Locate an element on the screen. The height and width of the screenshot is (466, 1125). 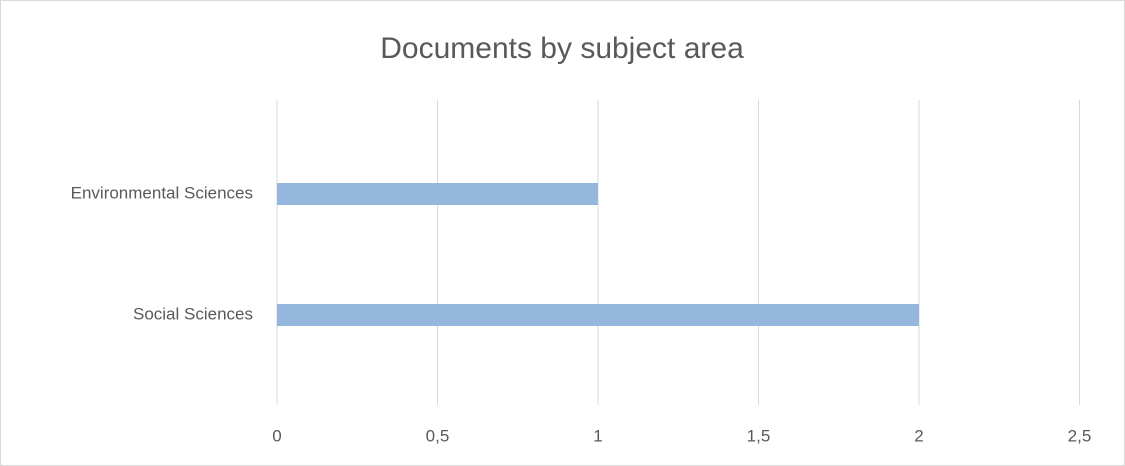
y-tick-label: Social Sciences is located at coordinates (193, 313).